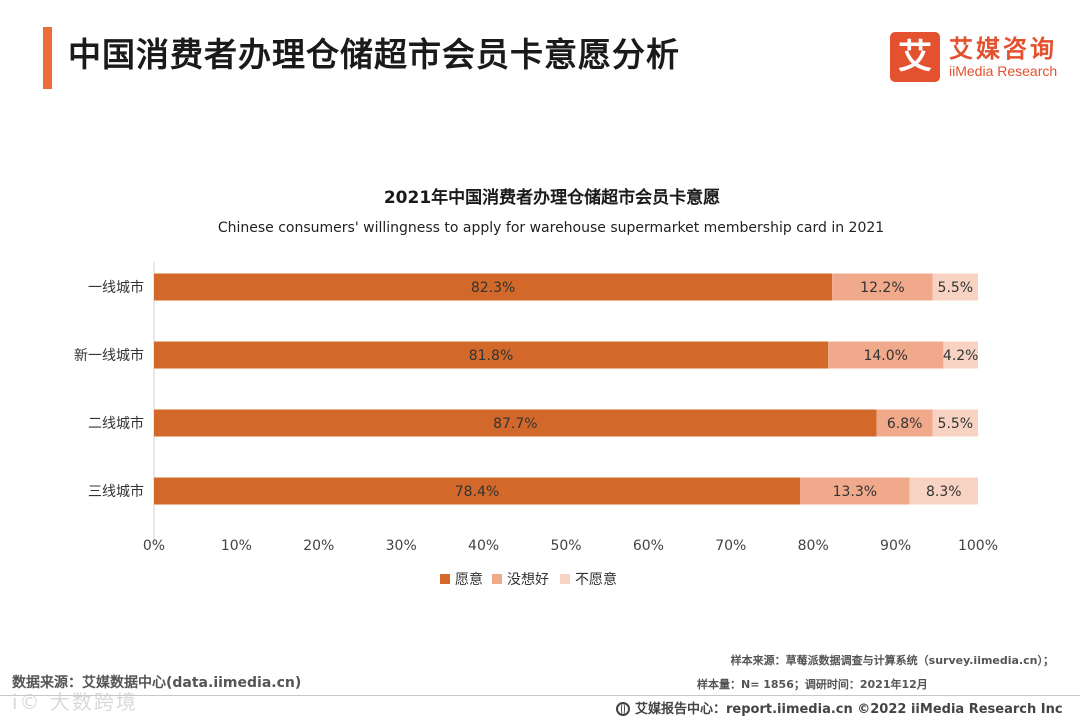 This screenshot has width=1080, height=720. Describe the element at coordinates (236, 546) in the screenshot. I see `x-tick-label: 10%` at that location.